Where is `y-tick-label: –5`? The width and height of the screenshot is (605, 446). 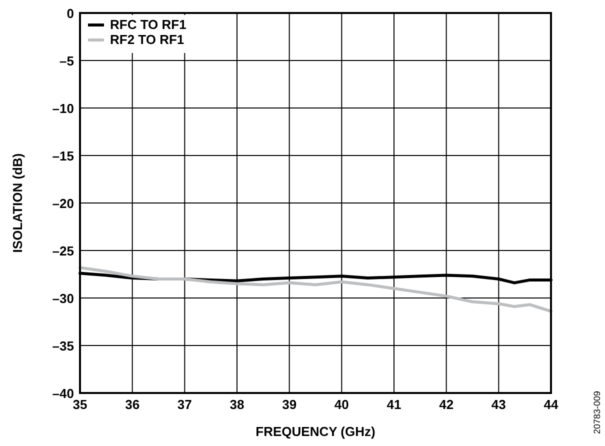 y-tick-label: –5 is located at coordinates (67, 61).